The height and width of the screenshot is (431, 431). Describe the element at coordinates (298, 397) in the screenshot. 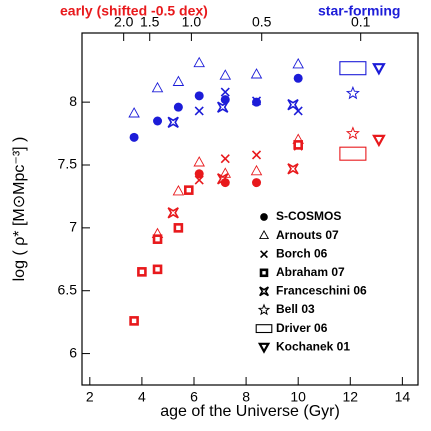

I see `x-tick-label: 10` at that location.